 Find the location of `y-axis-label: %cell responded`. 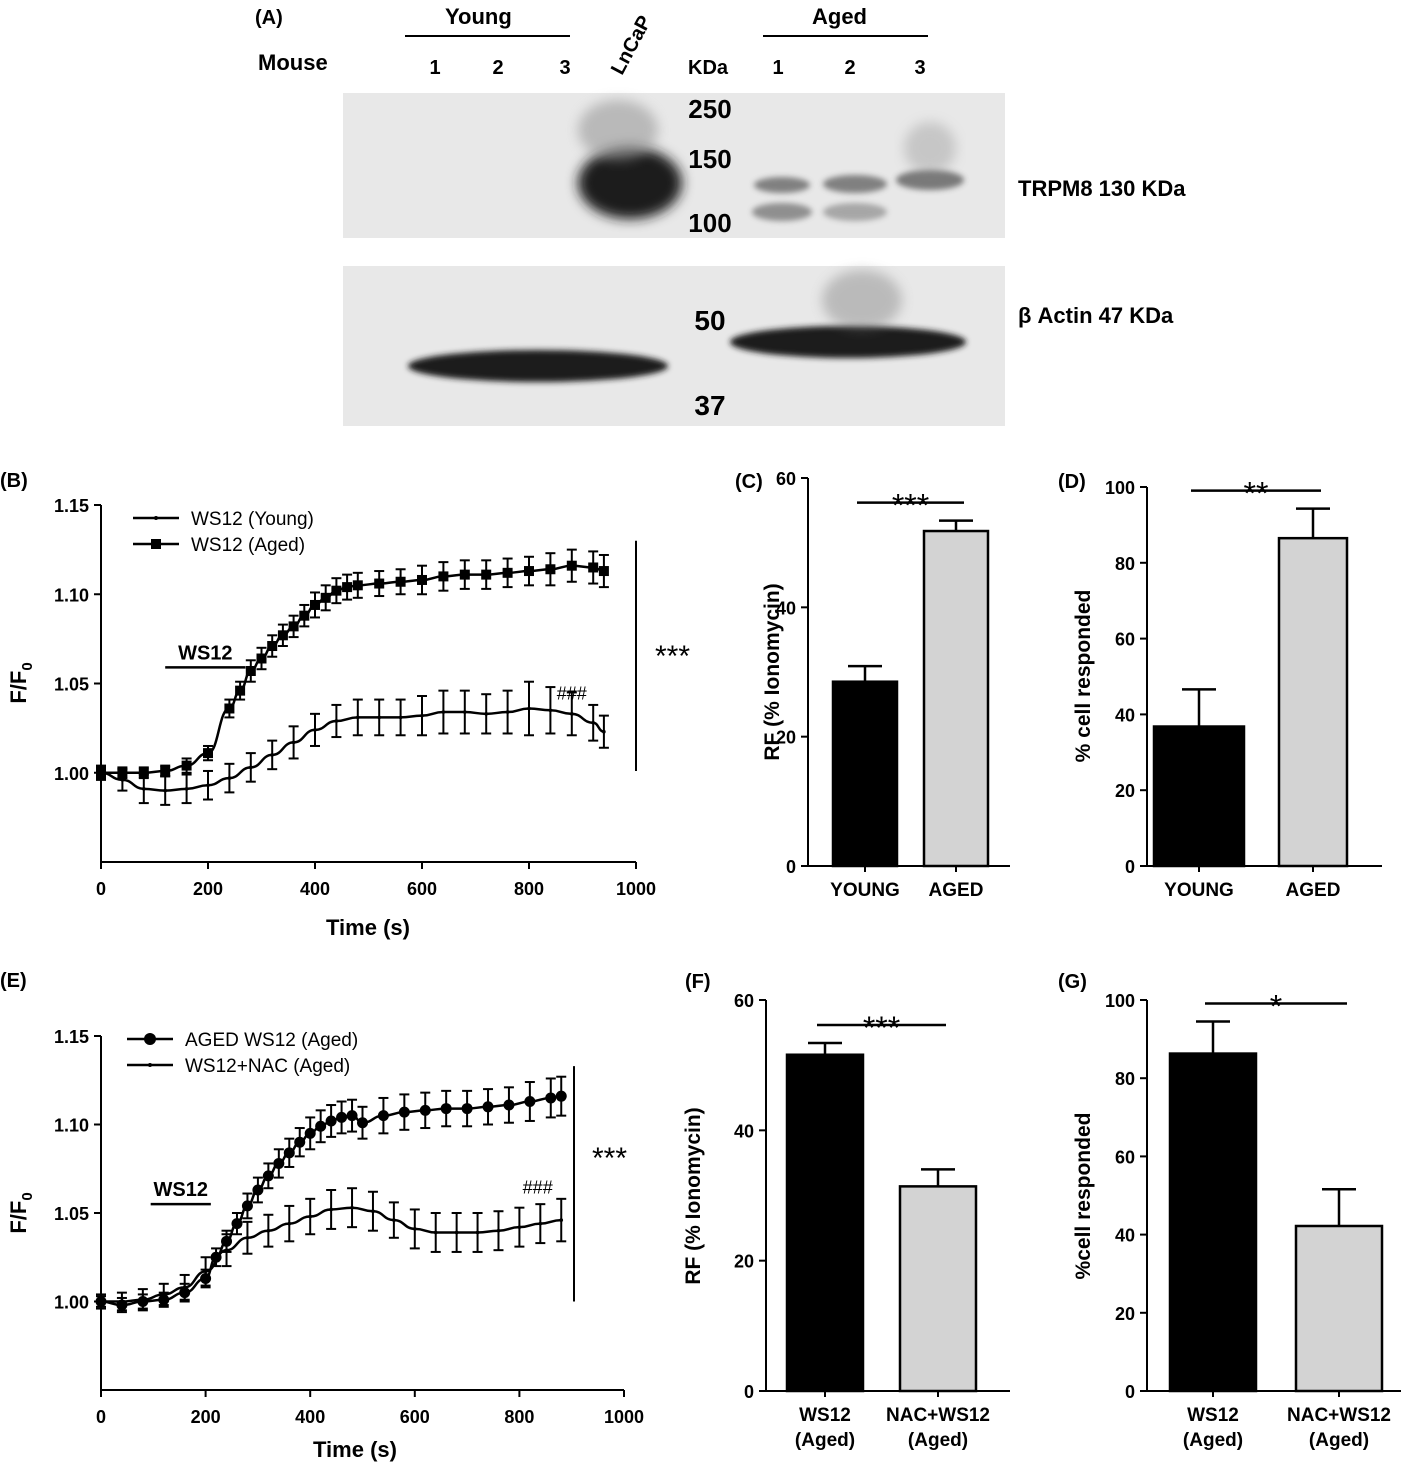

y-axis-label: %cell responded is located at coordinates (1083, 1196).